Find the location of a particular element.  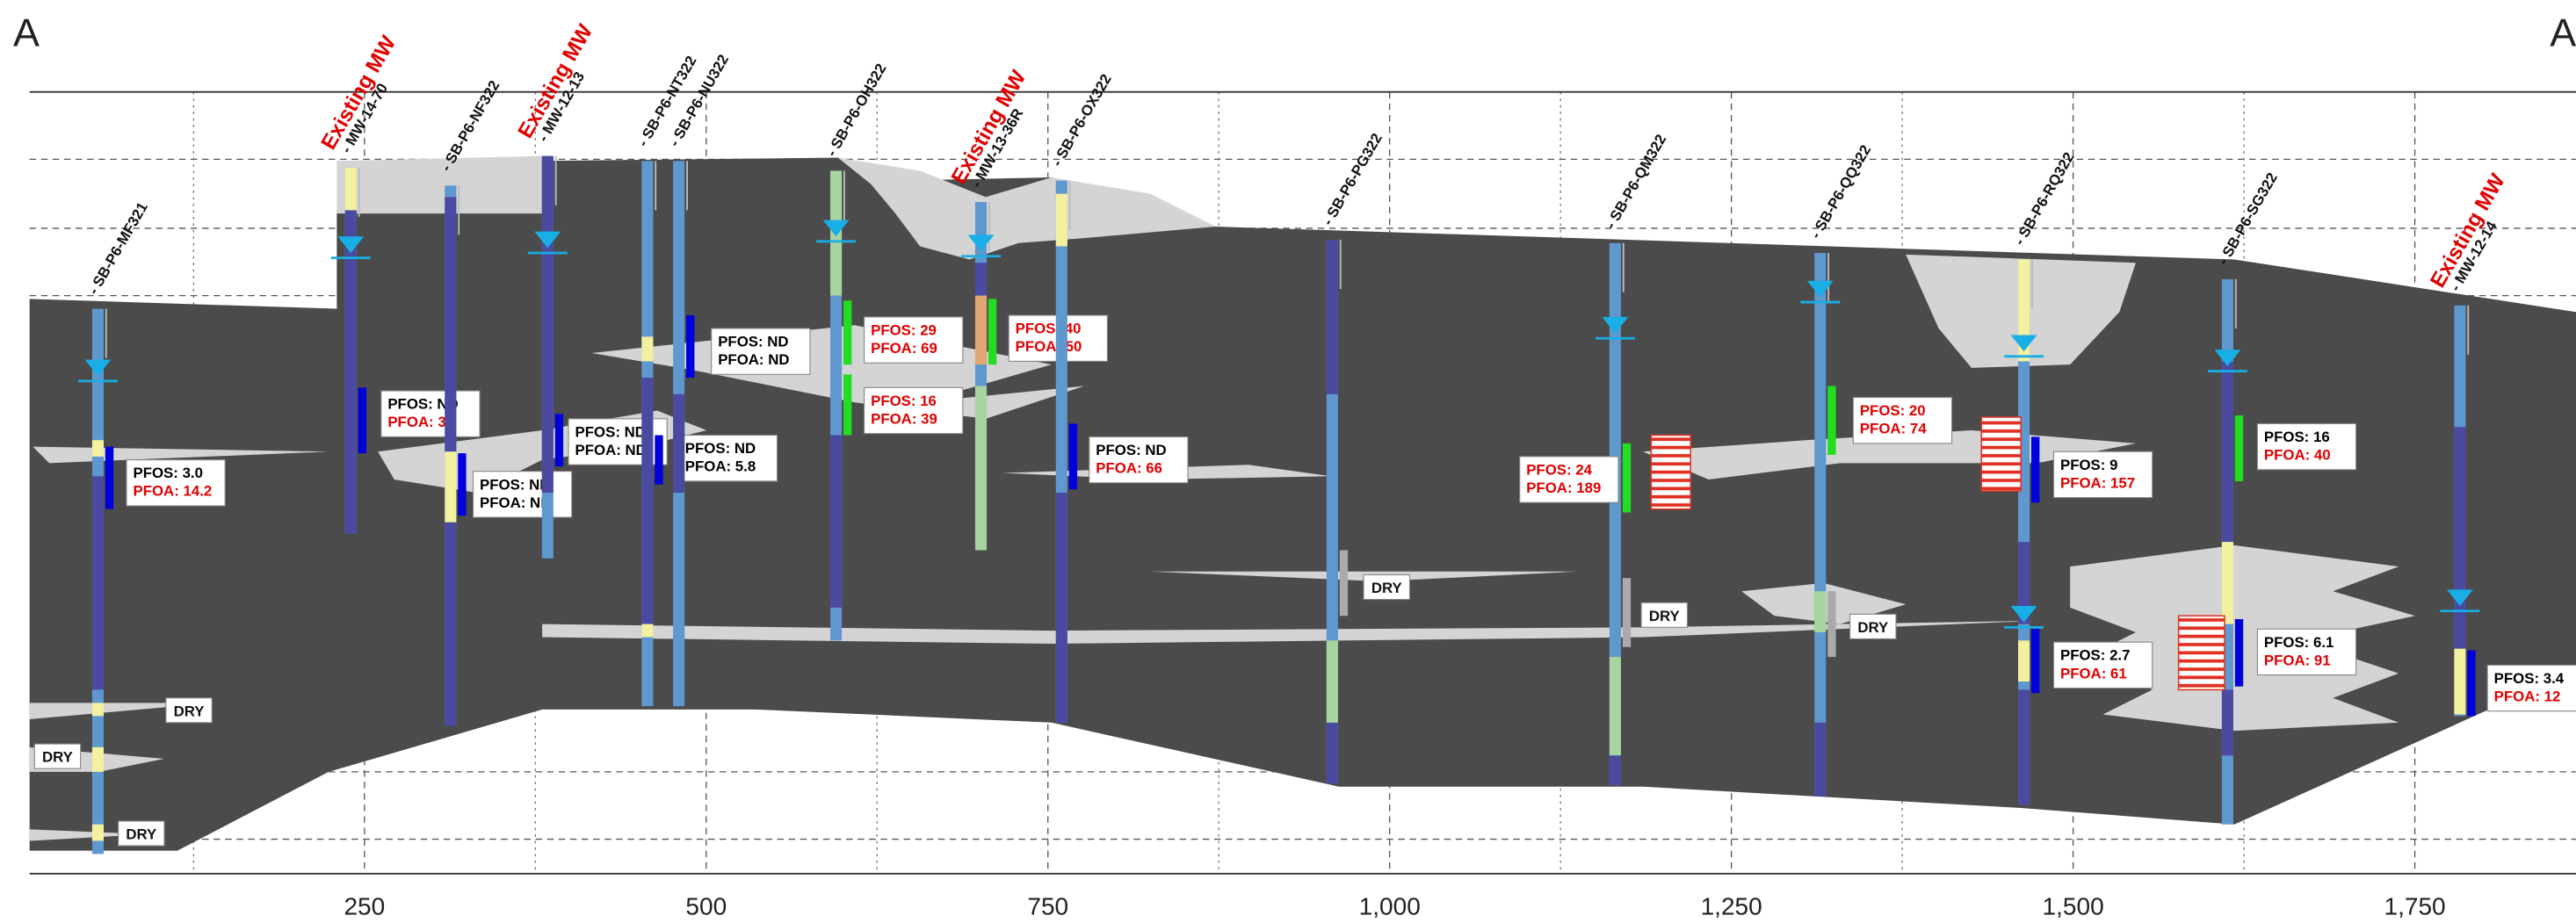

boring-label: - SB-P6-RQ322 is located at coordinates (2044, 198).